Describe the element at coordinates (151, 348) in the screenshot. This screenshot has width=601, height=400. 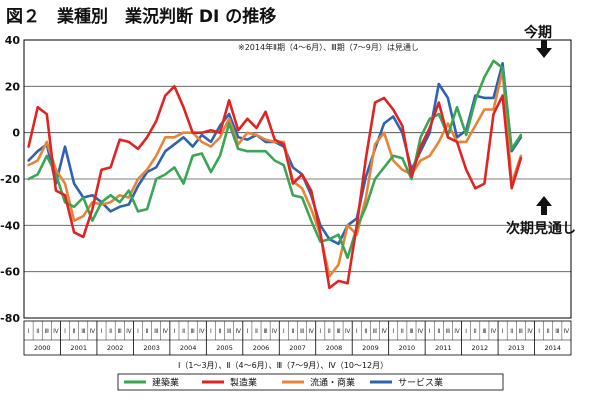
I see `year-tick-label: 2003` at that location.